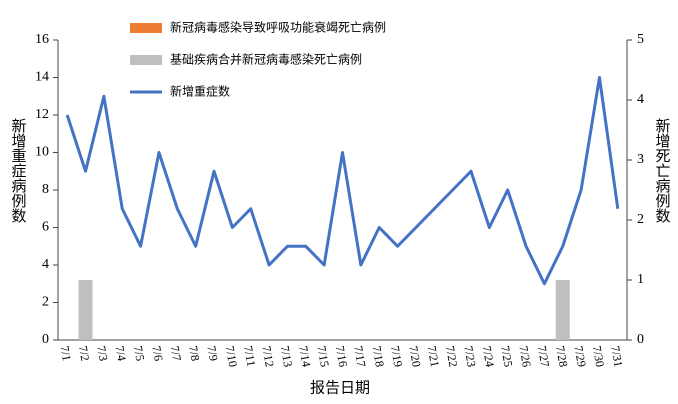 This screenshot has height=404, width=678. What do you see at coordinates (469, 356) in the screenshot?
I see `x-tick-label: 7/23` at bounding box center [469, 356].